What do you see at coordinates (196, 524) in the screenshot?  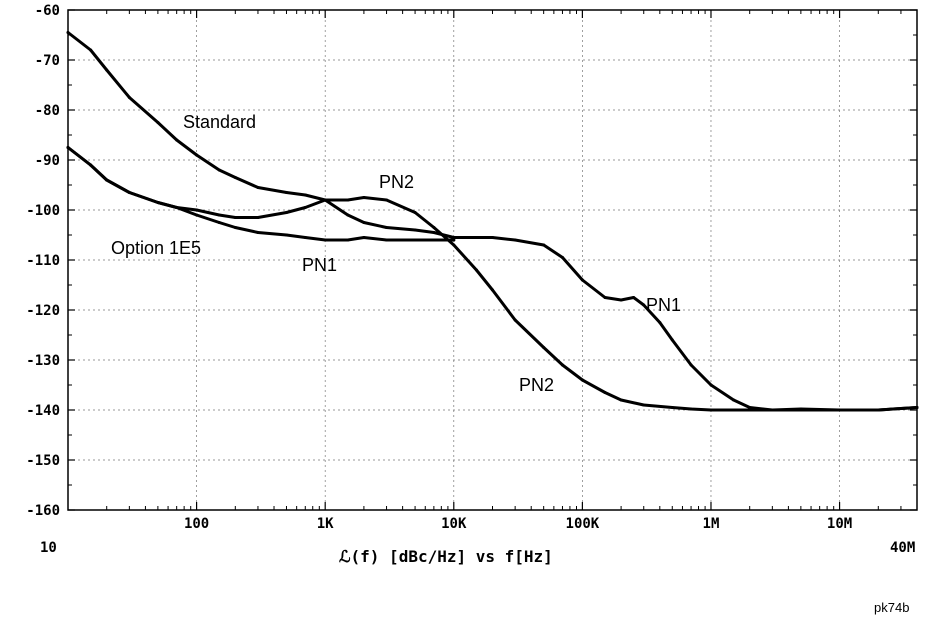 I see `x-tick-label: 100` at bounding box center [196, 524].